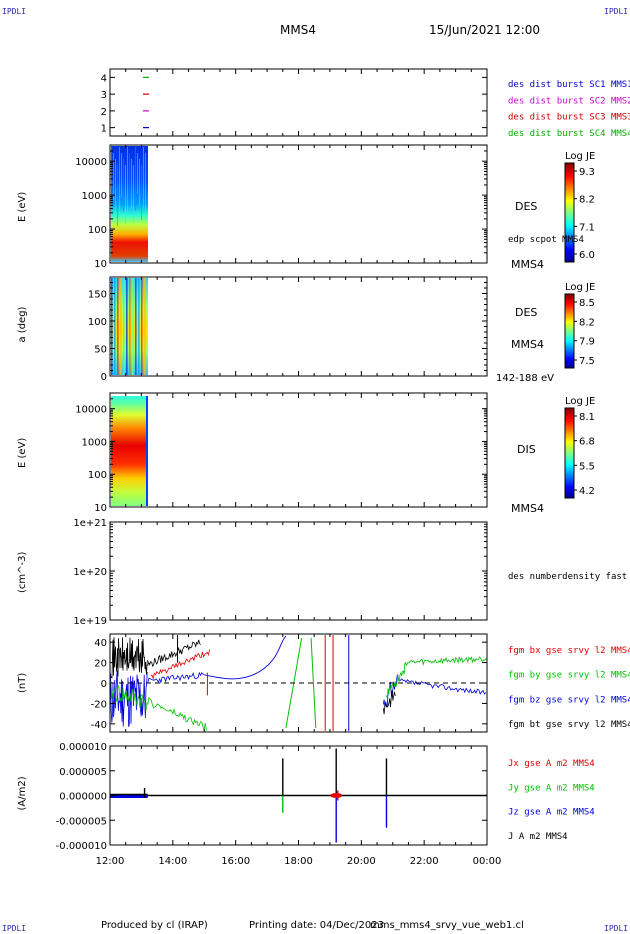 The width and height of the screenshot is (630, 934). I want to click on y-tick-label: 0.000000, so click(83, 797).